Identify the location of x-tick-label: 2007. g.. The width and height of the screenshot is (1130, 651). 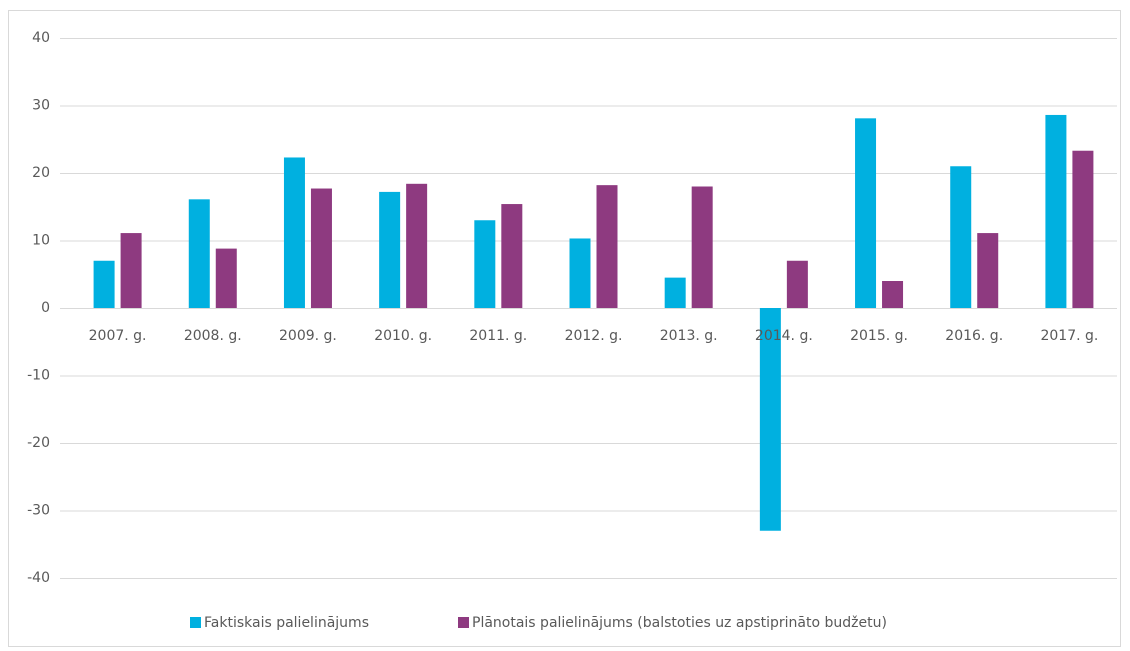
(118, 336).